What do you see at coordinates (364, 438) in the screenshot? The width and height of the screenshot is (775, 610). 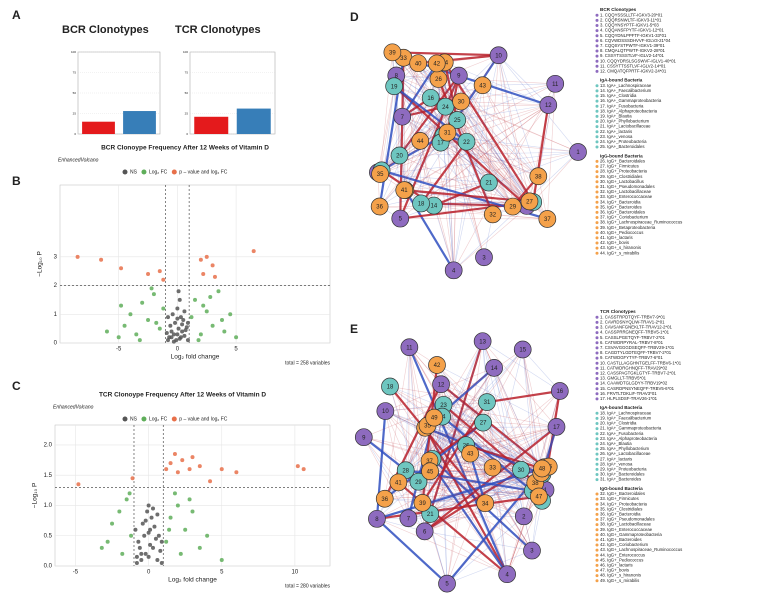 I see `node-label: 9` at bounding box center [364, 438].